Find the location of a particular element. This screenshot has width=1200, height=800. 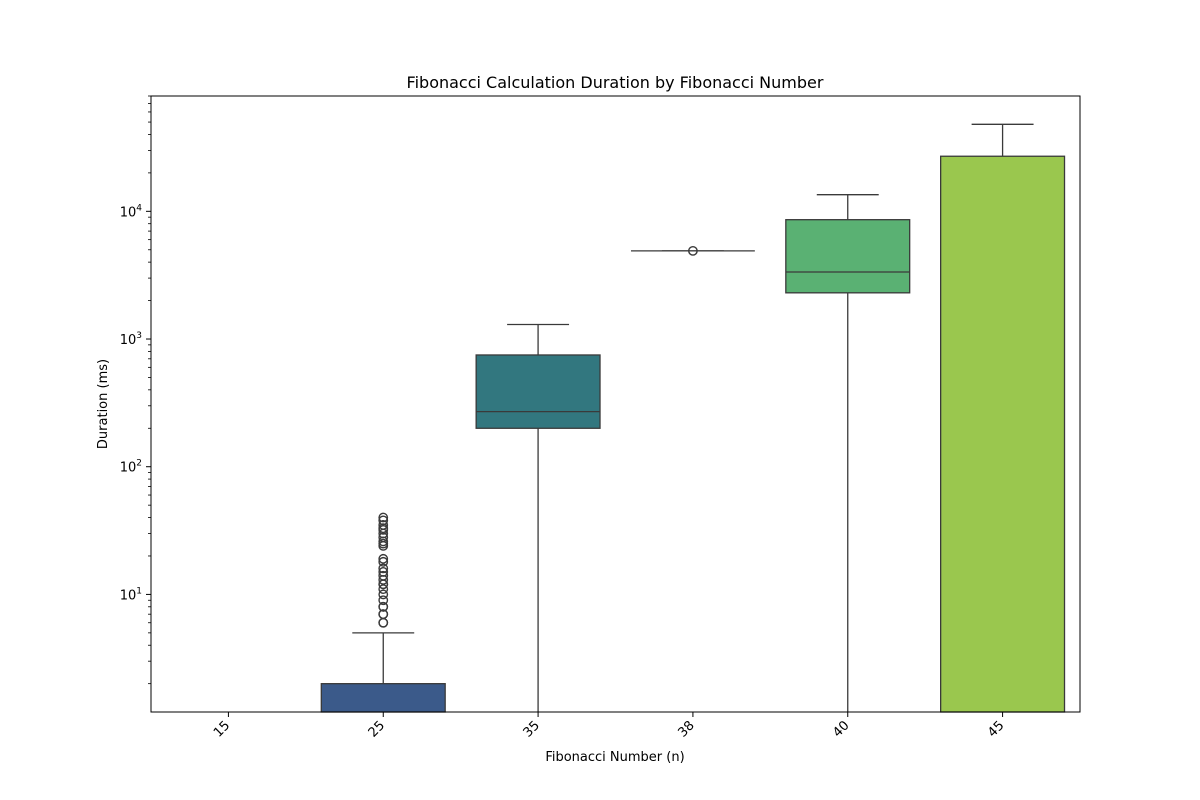

y-tick-label-1000: 10³ is located at coordinates (131, 339).